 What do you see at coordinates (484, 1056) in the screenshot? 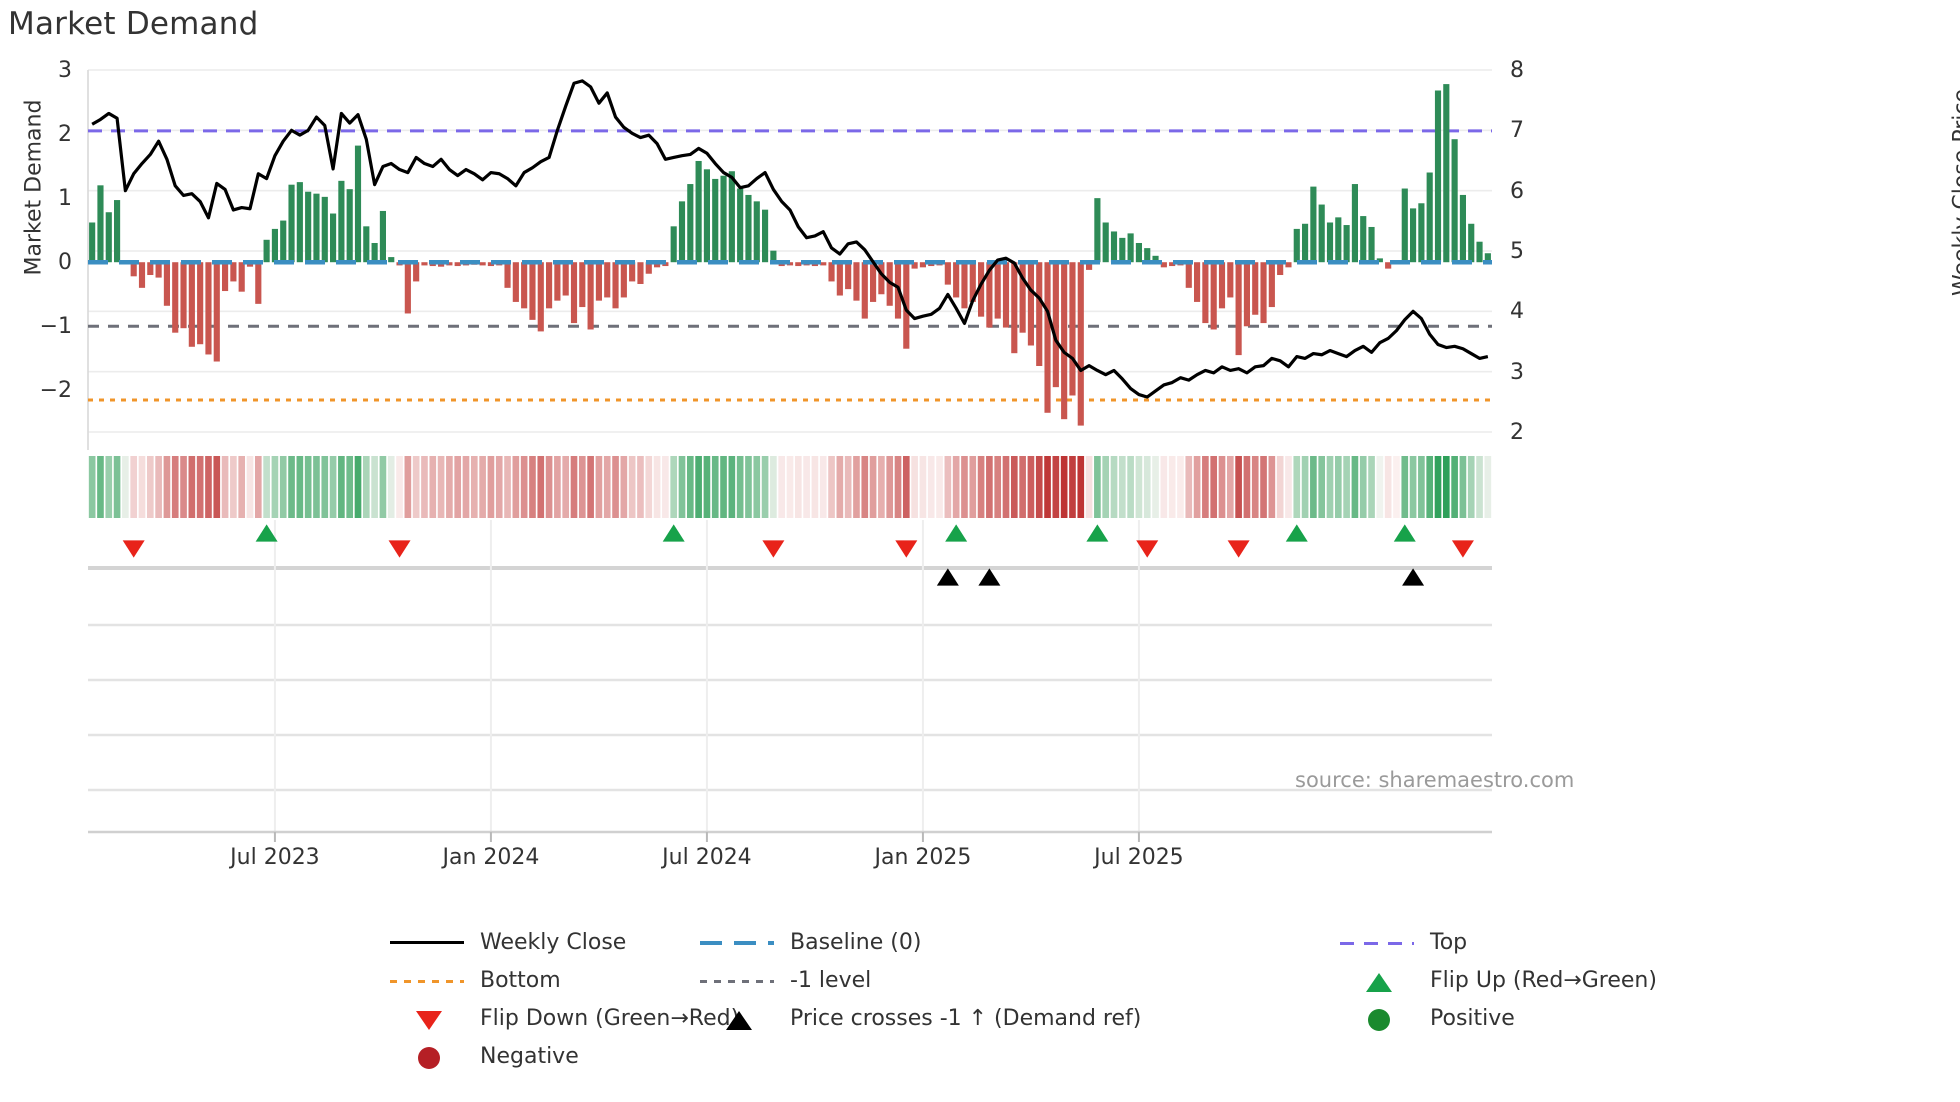
I see `legend-item-negative: Negative` at bounding box center [484, 1056].